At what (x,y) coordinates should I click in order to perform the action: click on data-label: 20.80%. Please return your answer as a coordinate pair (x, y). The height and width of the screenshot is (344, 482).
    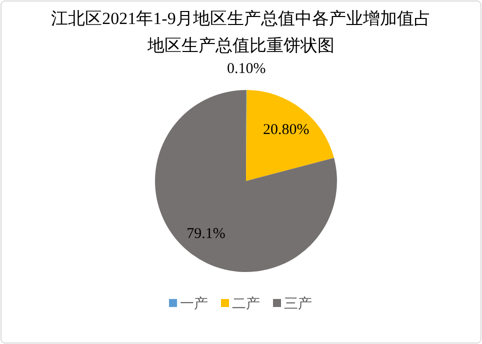
    Looking at the image, I should click on (286, 130).